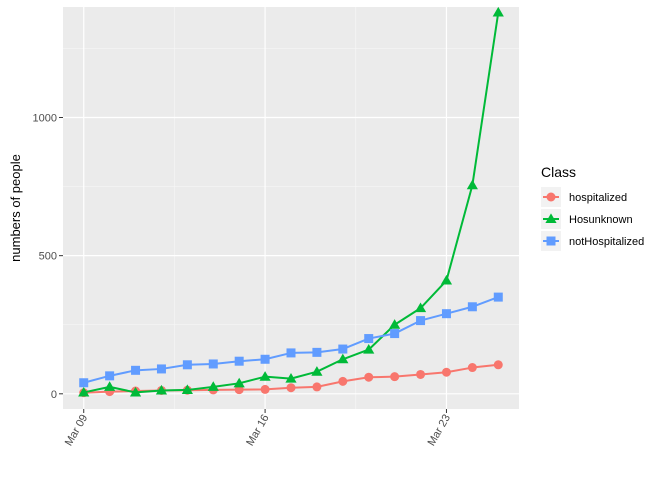 The height and width of the screenshot is (485, 672). I want to click on y-tick-label: 500, so click(48, 257).